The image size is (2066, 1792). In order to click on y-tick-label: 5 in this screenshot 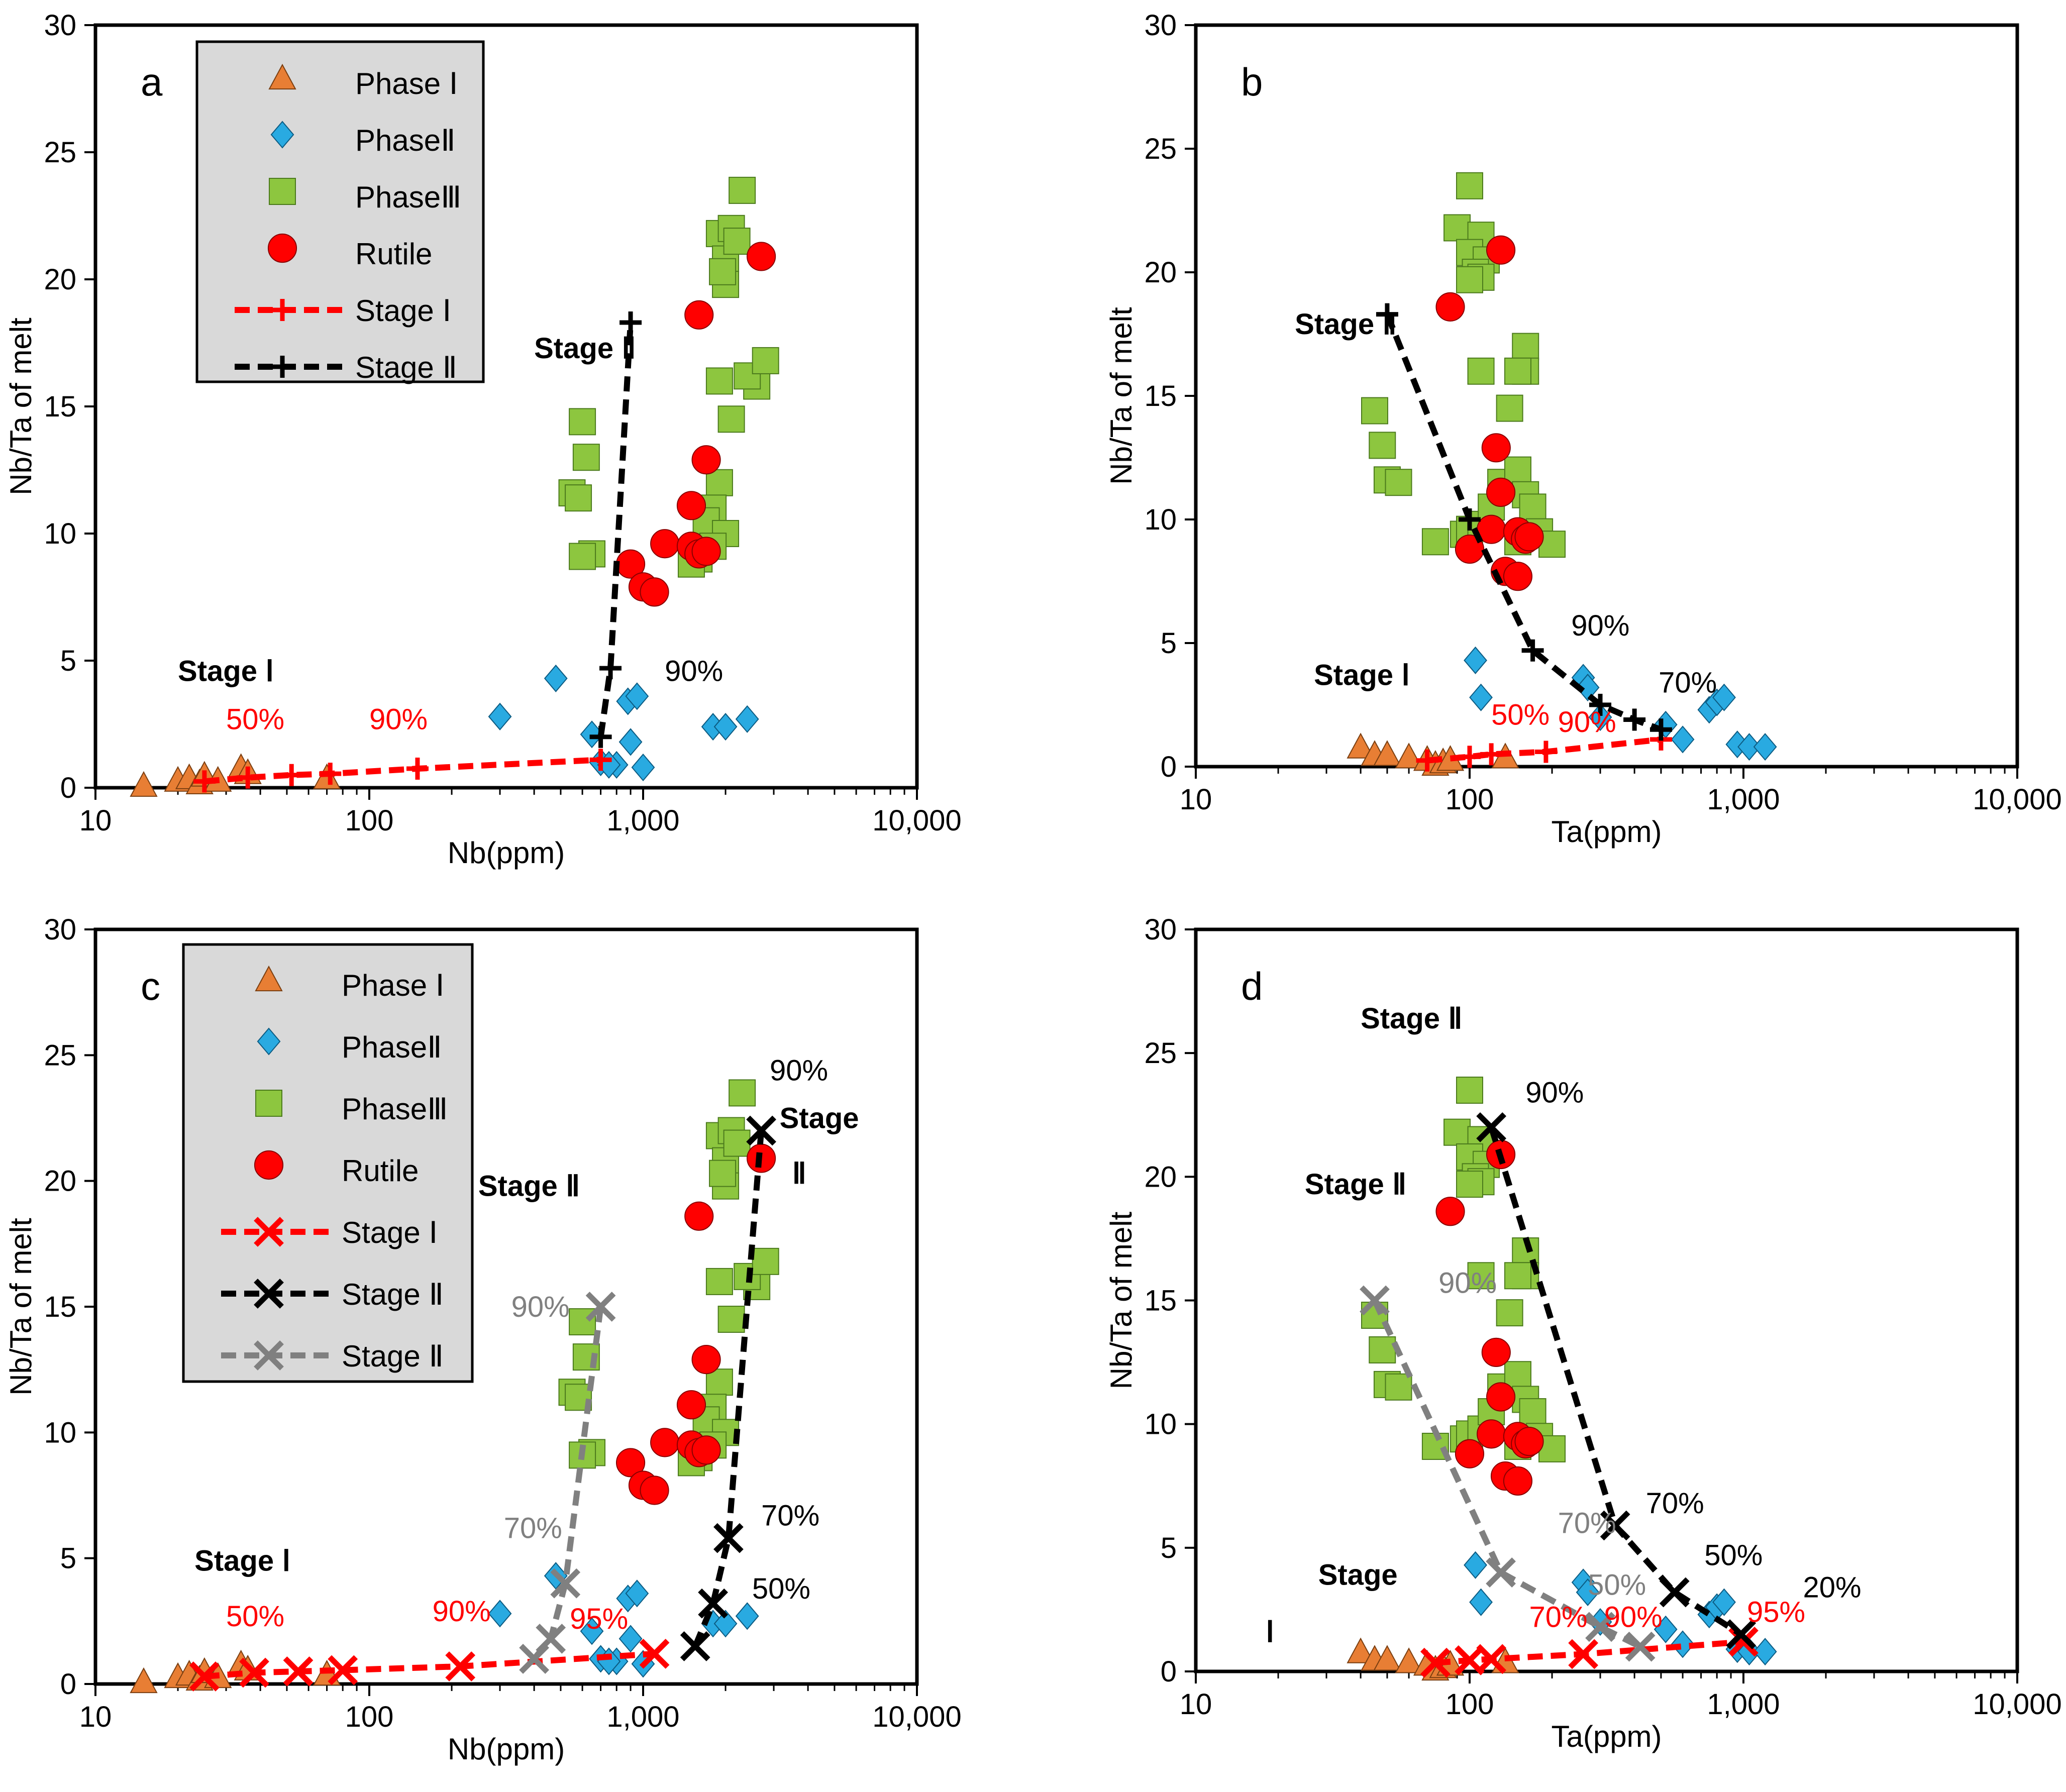, I will do `click(1169, 643)`.